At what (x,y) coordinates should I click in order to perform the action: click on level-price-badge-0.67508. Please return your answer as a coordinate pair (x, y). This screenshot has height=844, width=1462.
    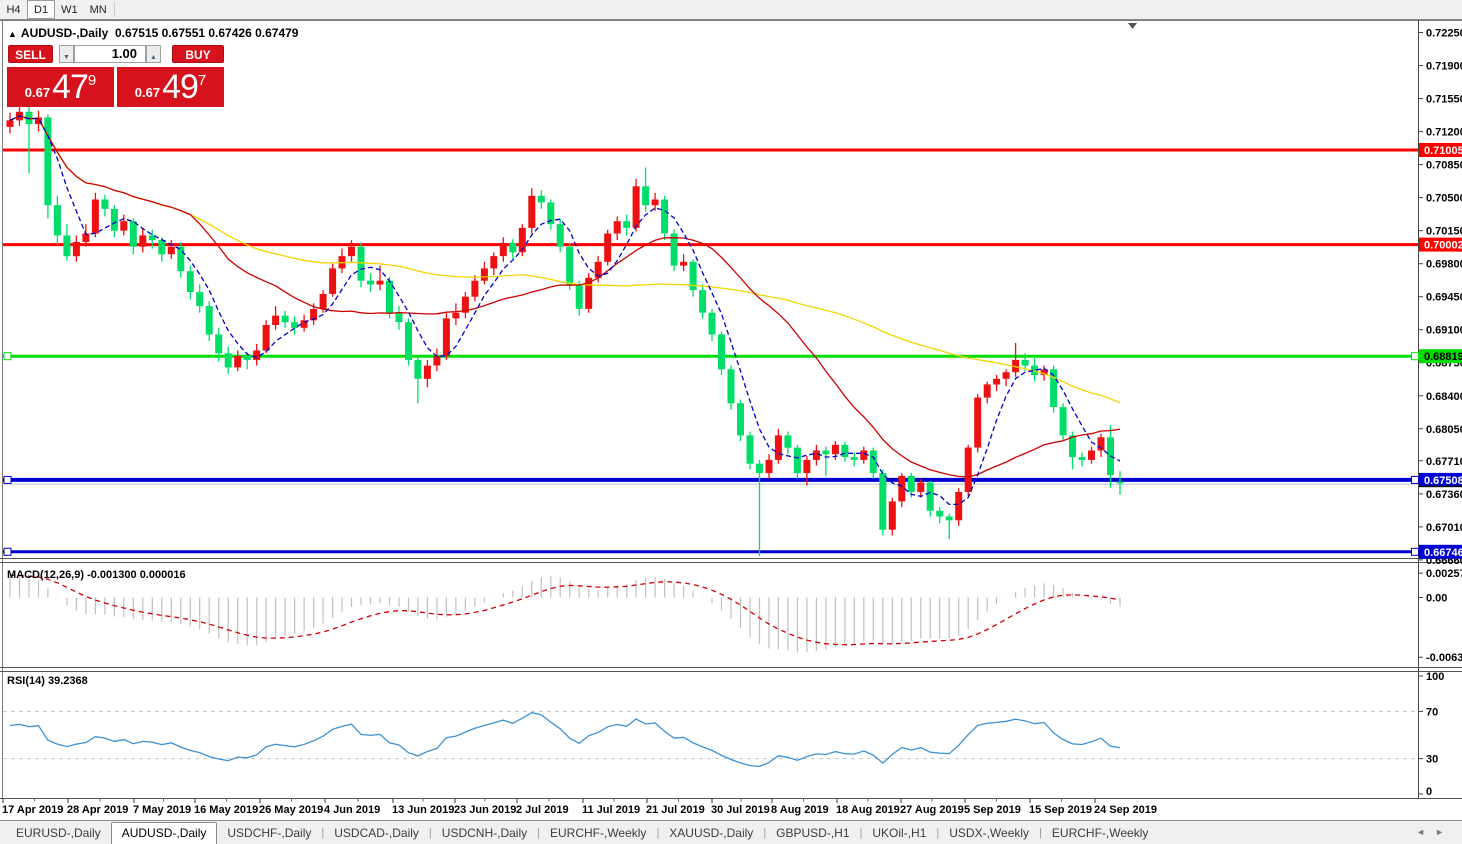
    Looking at the image, I should click on (1440, 479).